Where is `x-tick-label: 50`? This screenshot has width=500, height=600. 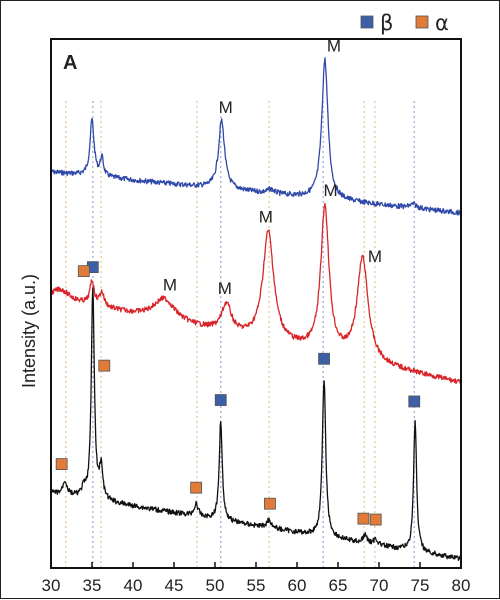 x-tick-label: 50 is located at coordinates (215, 585).